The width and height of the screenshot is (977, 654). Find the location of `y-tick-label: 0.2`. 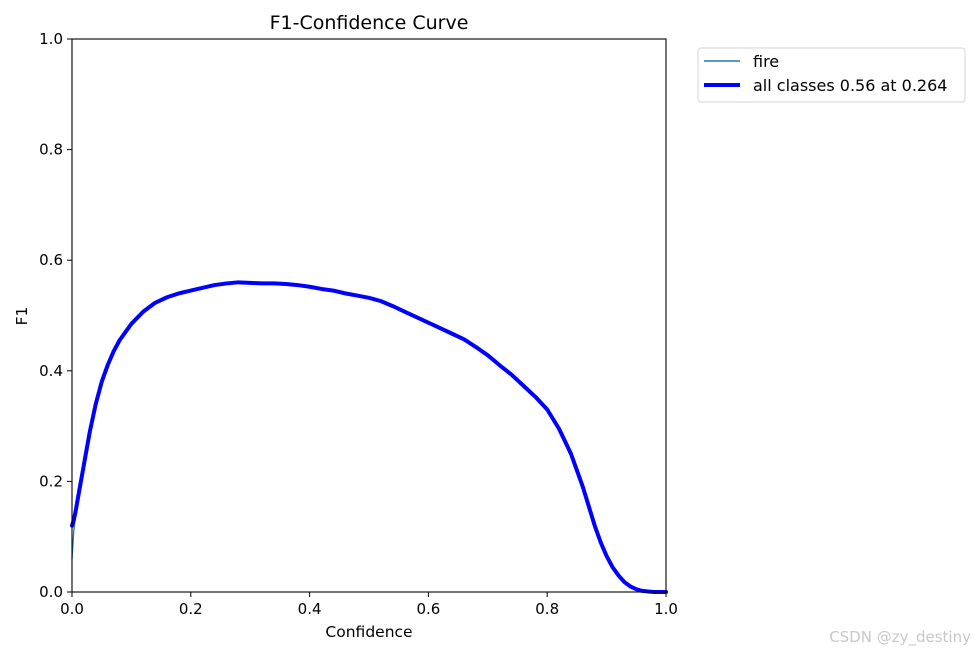

y-tick-label: 0.2 is located at coordinates (51, 481).